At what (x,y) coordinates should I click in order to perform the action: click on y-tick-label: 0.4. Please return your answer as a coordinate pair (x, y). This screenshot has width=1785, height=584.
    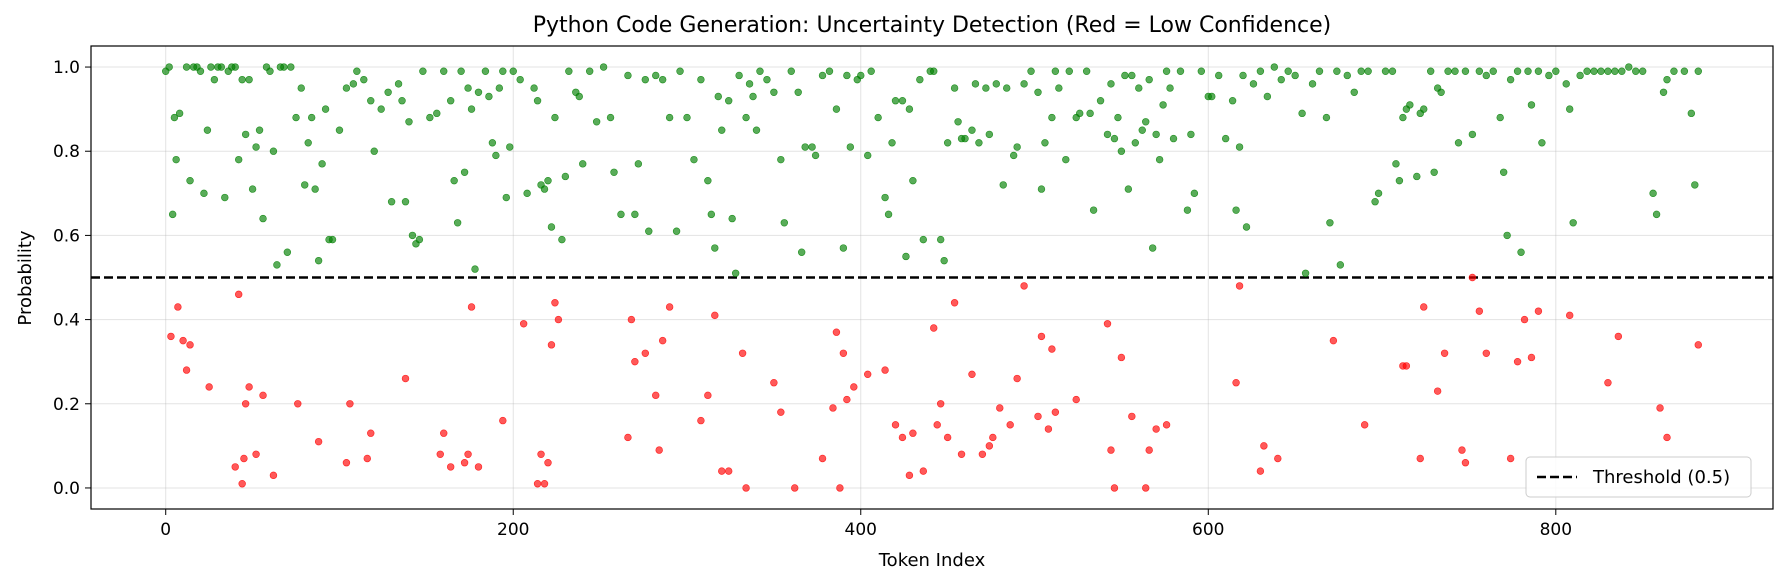
    Looking at the image, I should click on (66, 321).